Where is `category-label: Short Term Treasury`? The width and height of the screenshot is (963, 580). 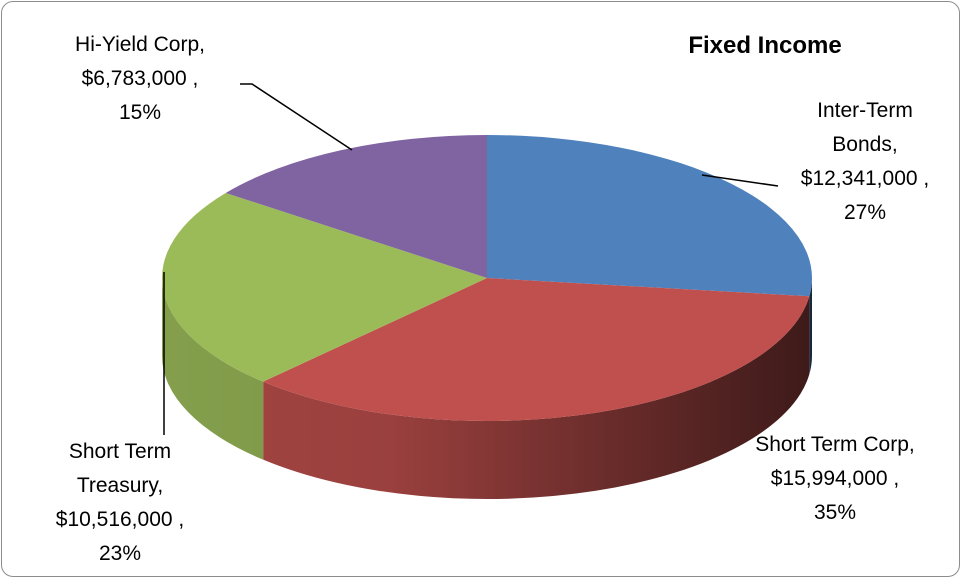 category-label: Short Term Treasury is located at coordinates (120, 468).